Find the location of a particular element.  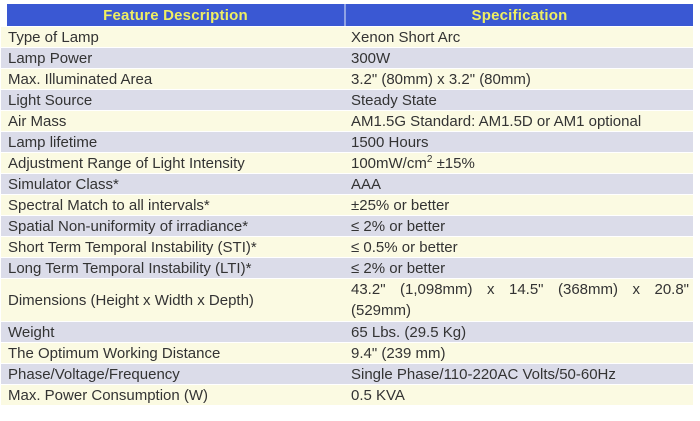

header-specification: Specification is located at coordinates (518, 15).